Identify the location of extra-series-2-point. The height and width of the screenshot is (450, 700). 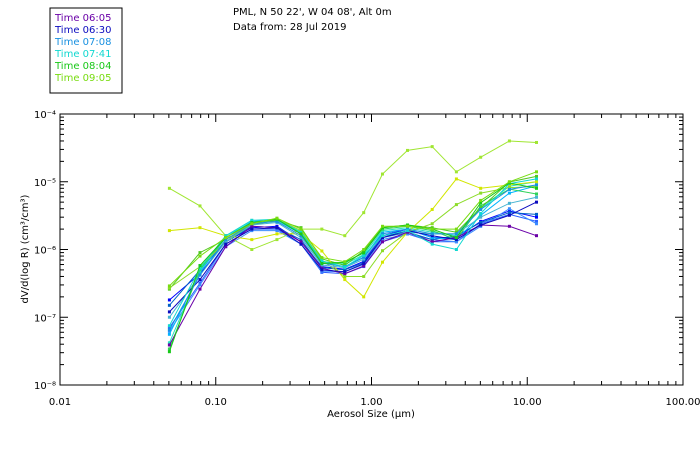
(169, 328).